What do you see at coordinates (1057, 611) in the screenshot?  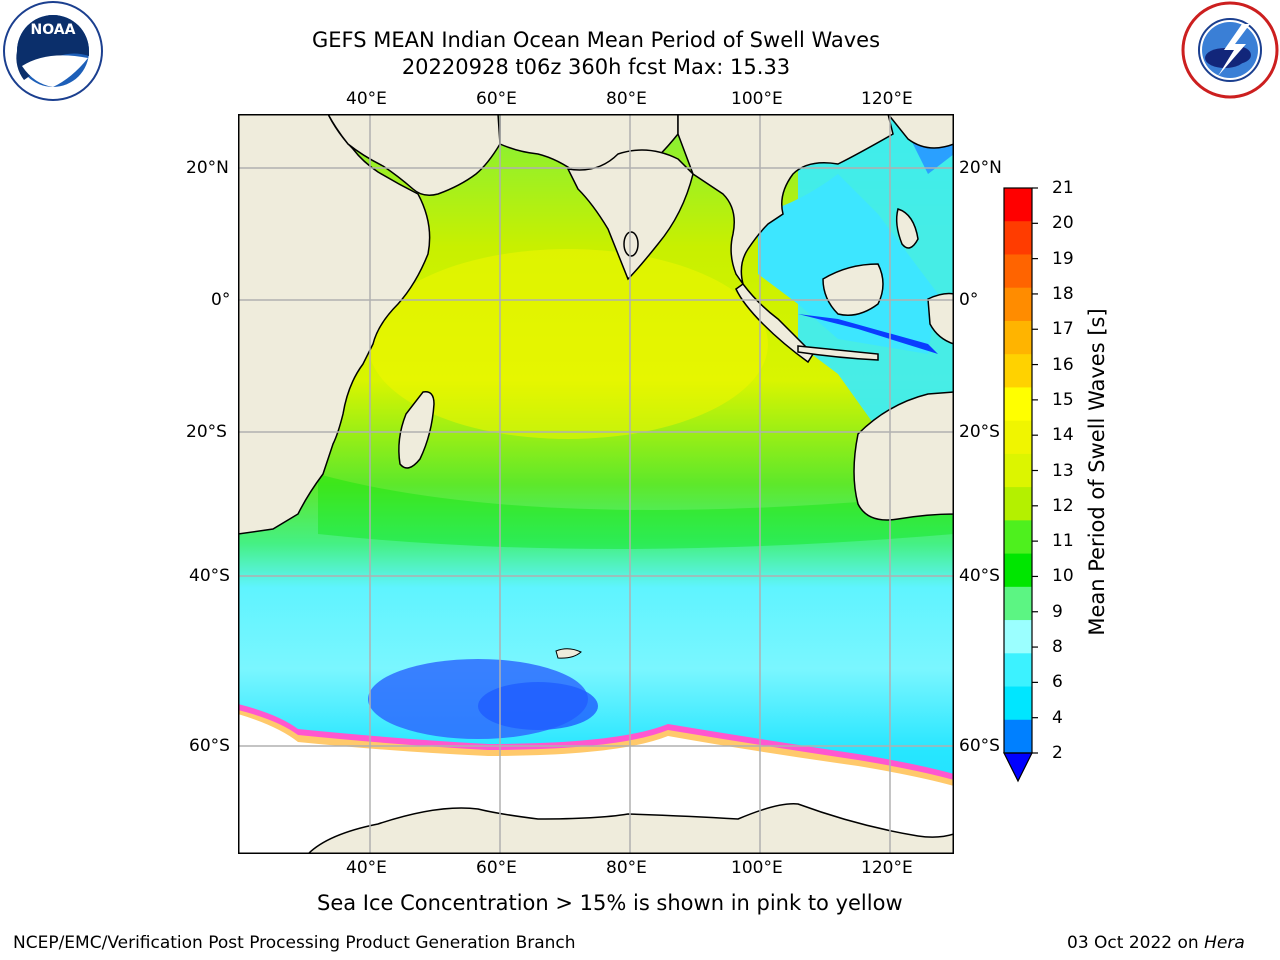 I see `colorbar-tick-label: 9` at bounding box center [1057, 611].